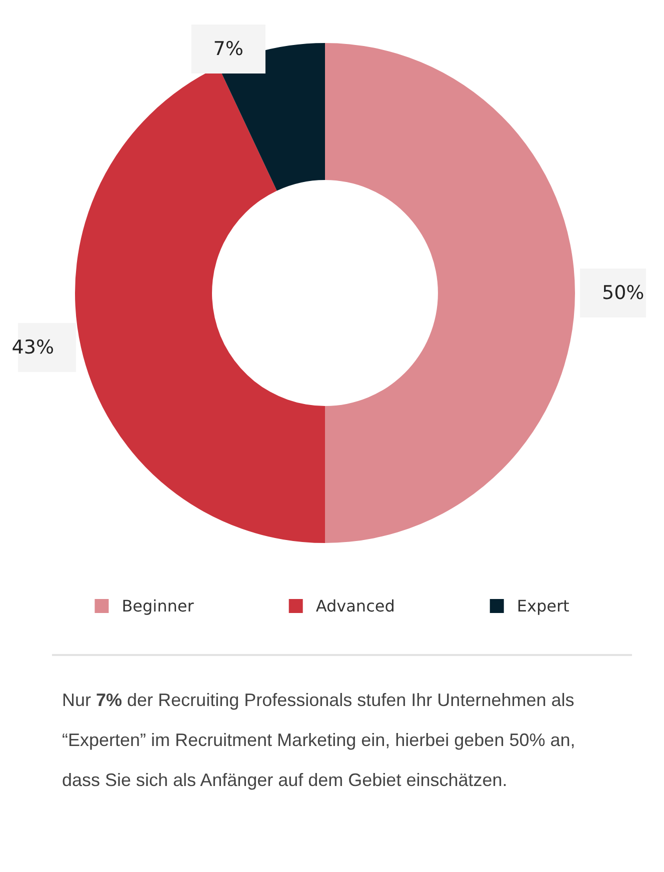  What do you see at coordinates (228, 49) in the screenshot?
I see `data-label: 7%` at bounding box center [228, 49].